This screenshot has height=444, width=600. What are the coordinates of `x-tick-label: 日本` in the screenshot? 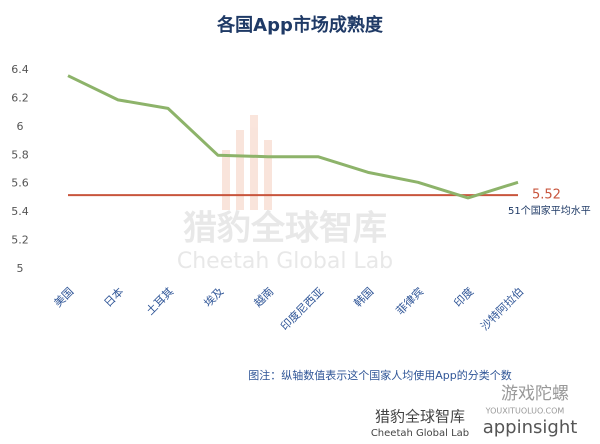 It's located at (113, 296).